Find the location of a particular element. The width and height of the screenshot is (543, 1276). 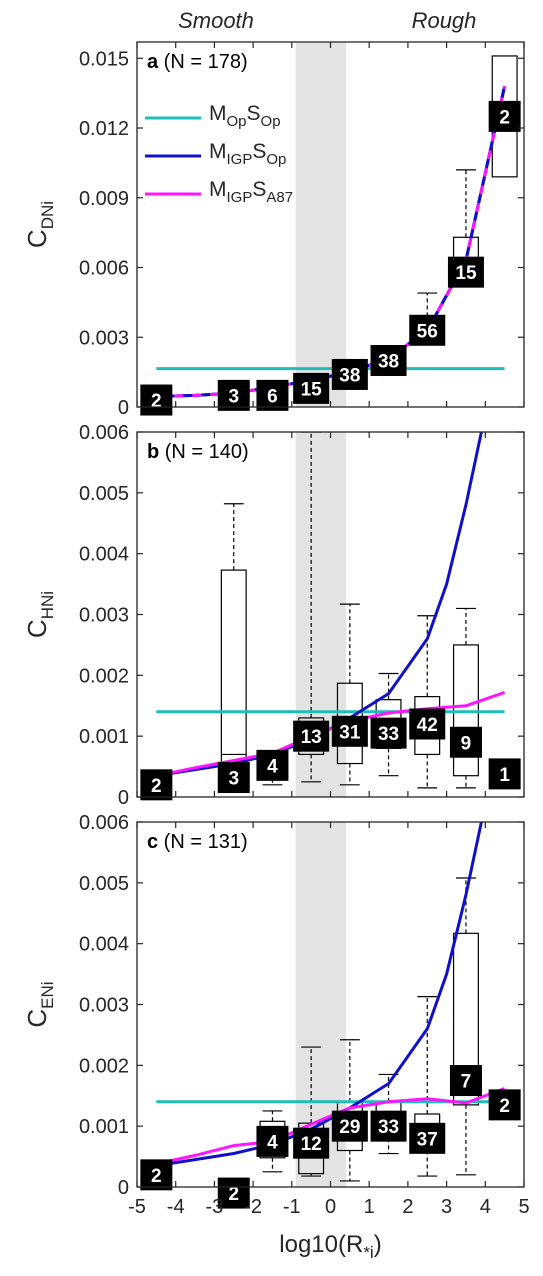

x-tick-label: 5 is located at coordinates (523, 1207).